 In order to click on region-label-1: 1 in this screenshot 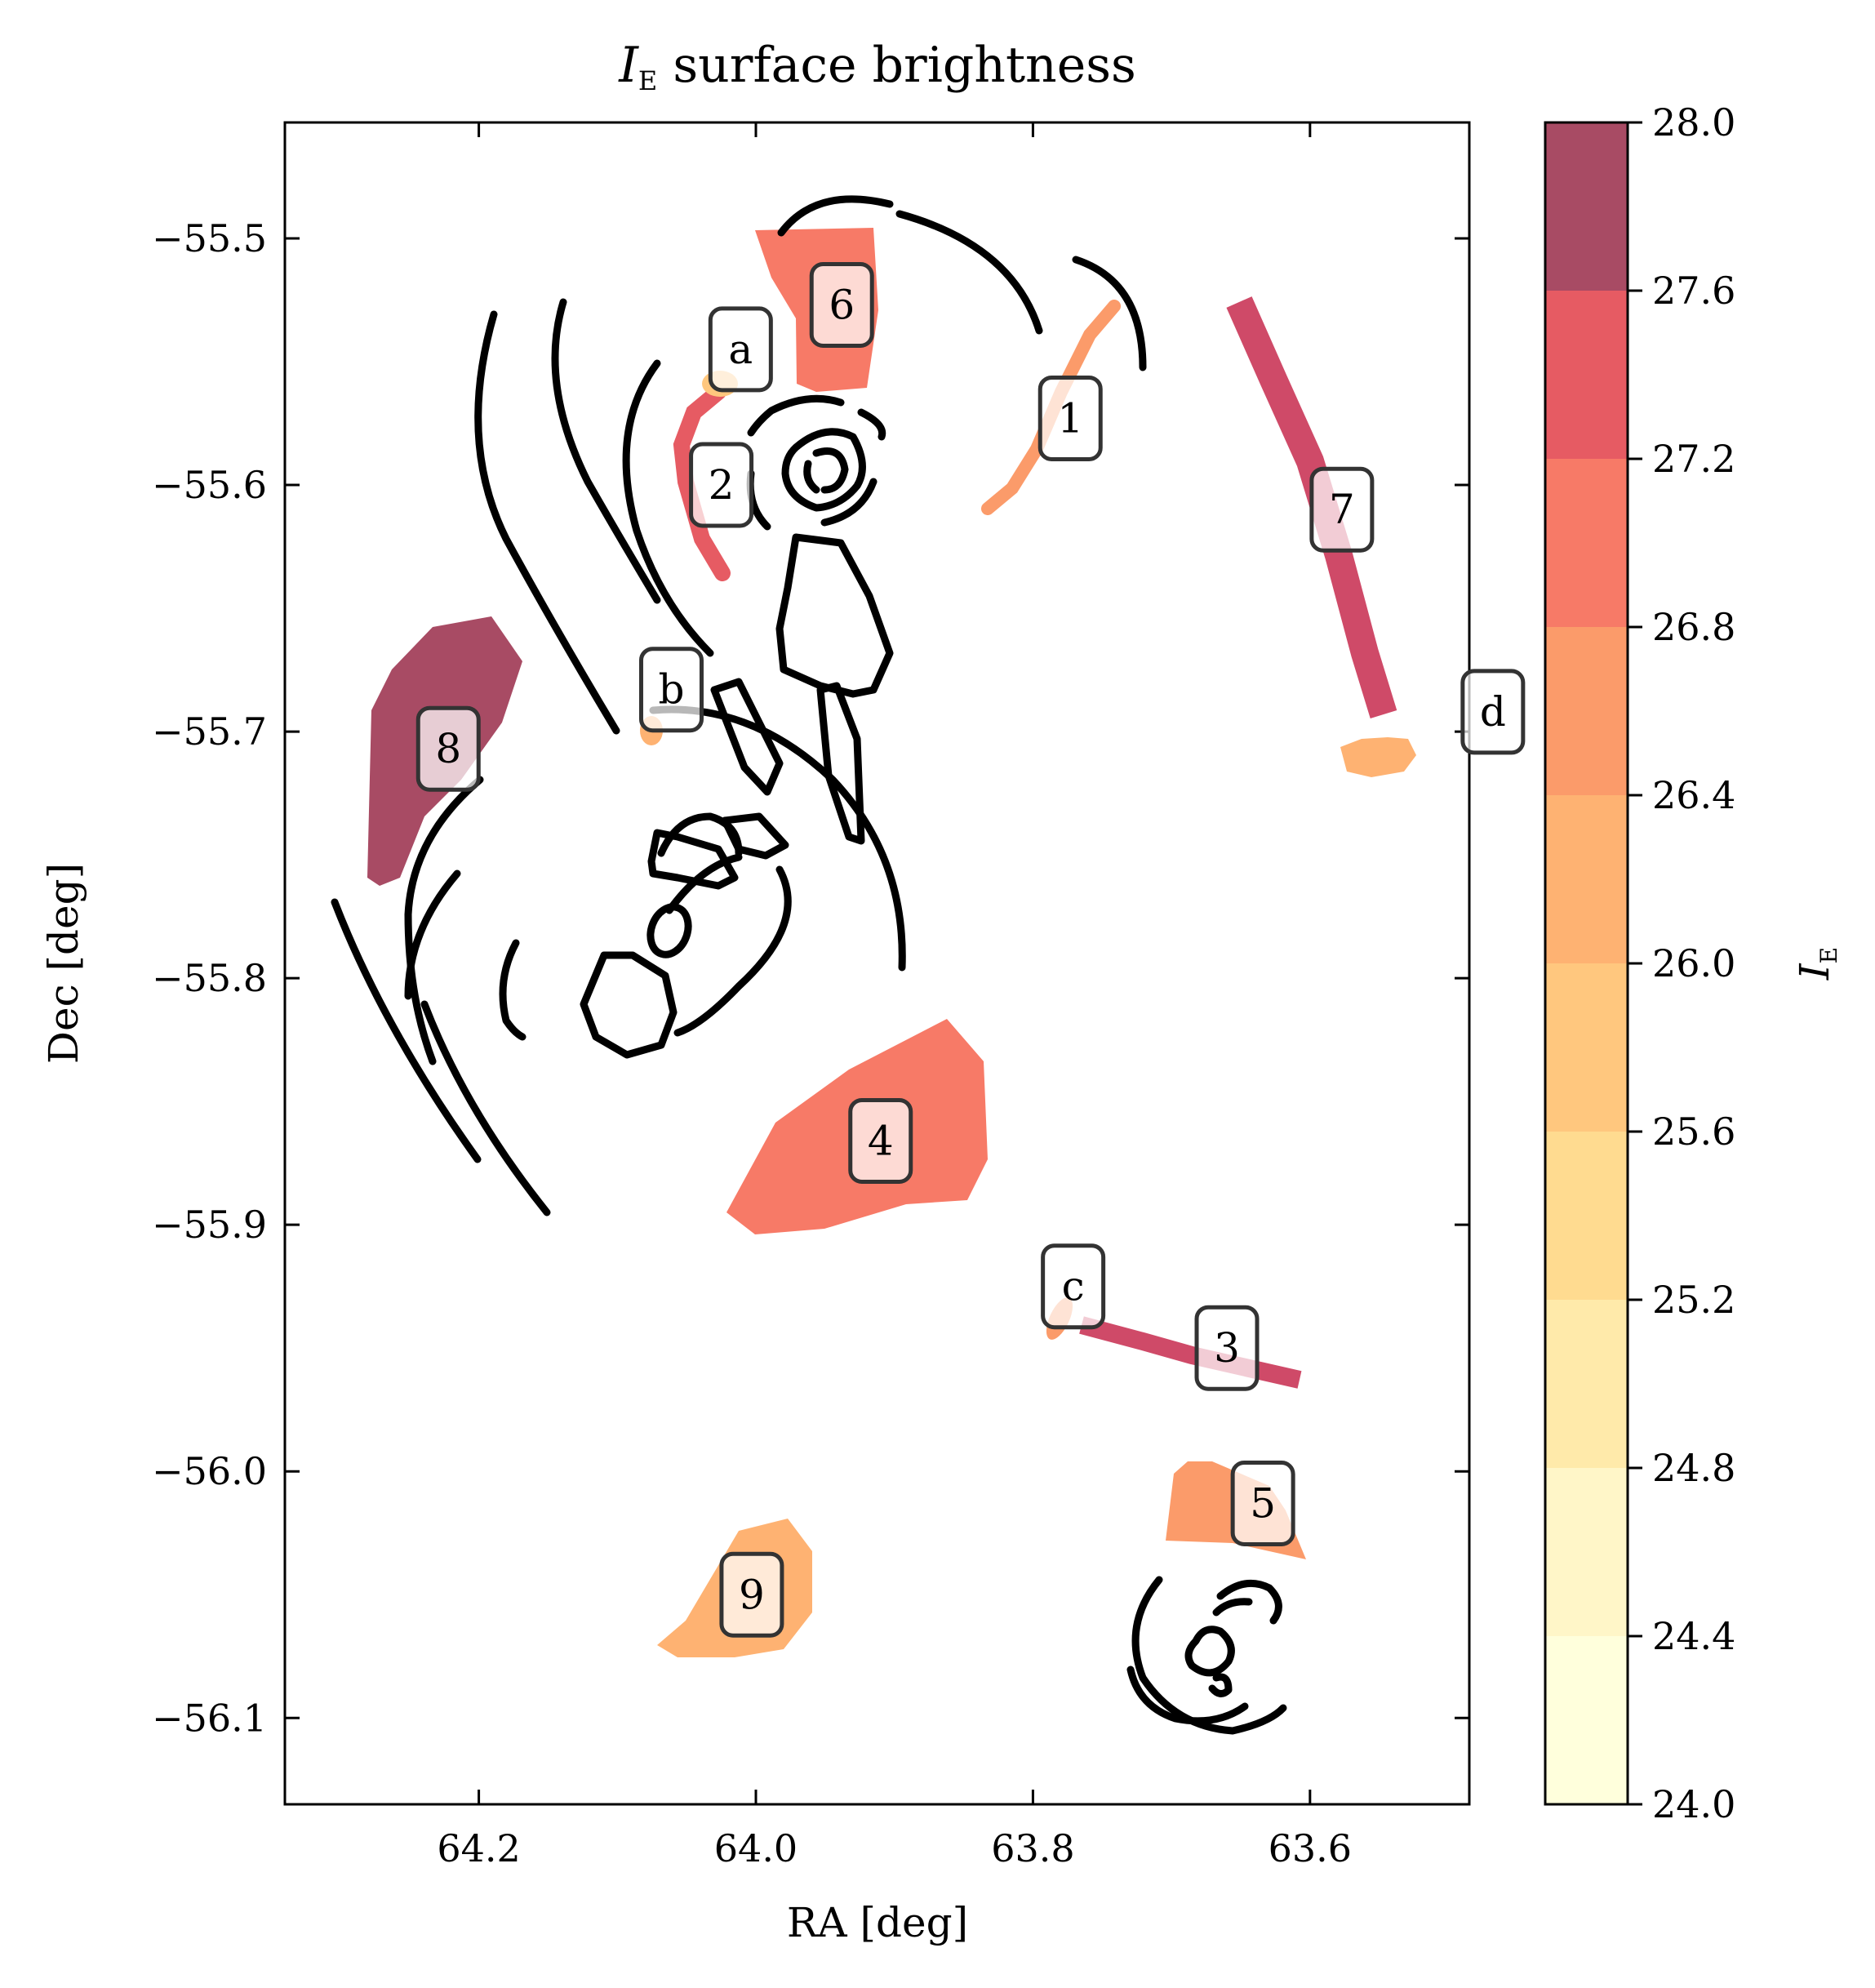, I will do `click(1070, 418)`.